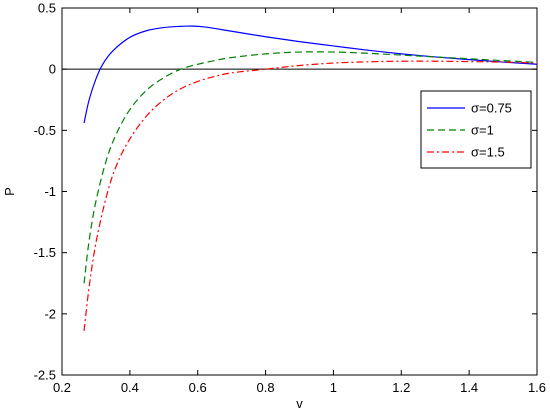 The image size is (550, 414). What do you see at coordinates (45, 252) in the screenshot?
I see `y-tick-label: -1.5` at bounding box center [45, 252].